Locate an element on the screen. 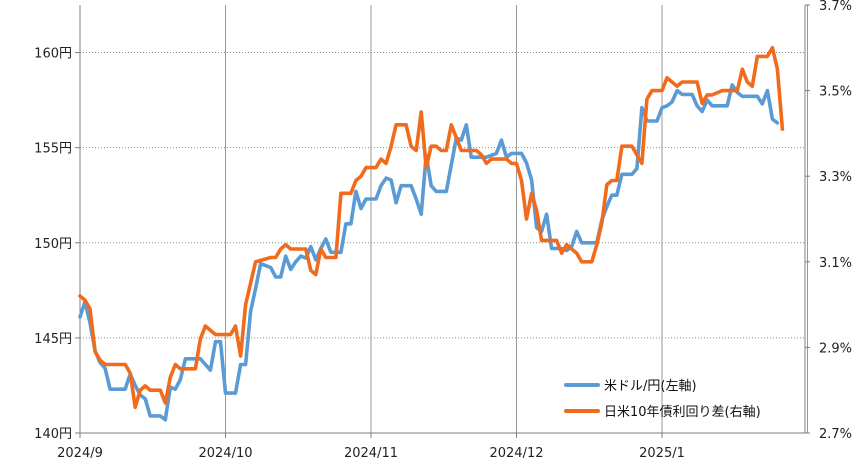 This screenshot has width=860, height=471. legend-label: 米ドル/円(左軸) is located at coordinates (650, 386).